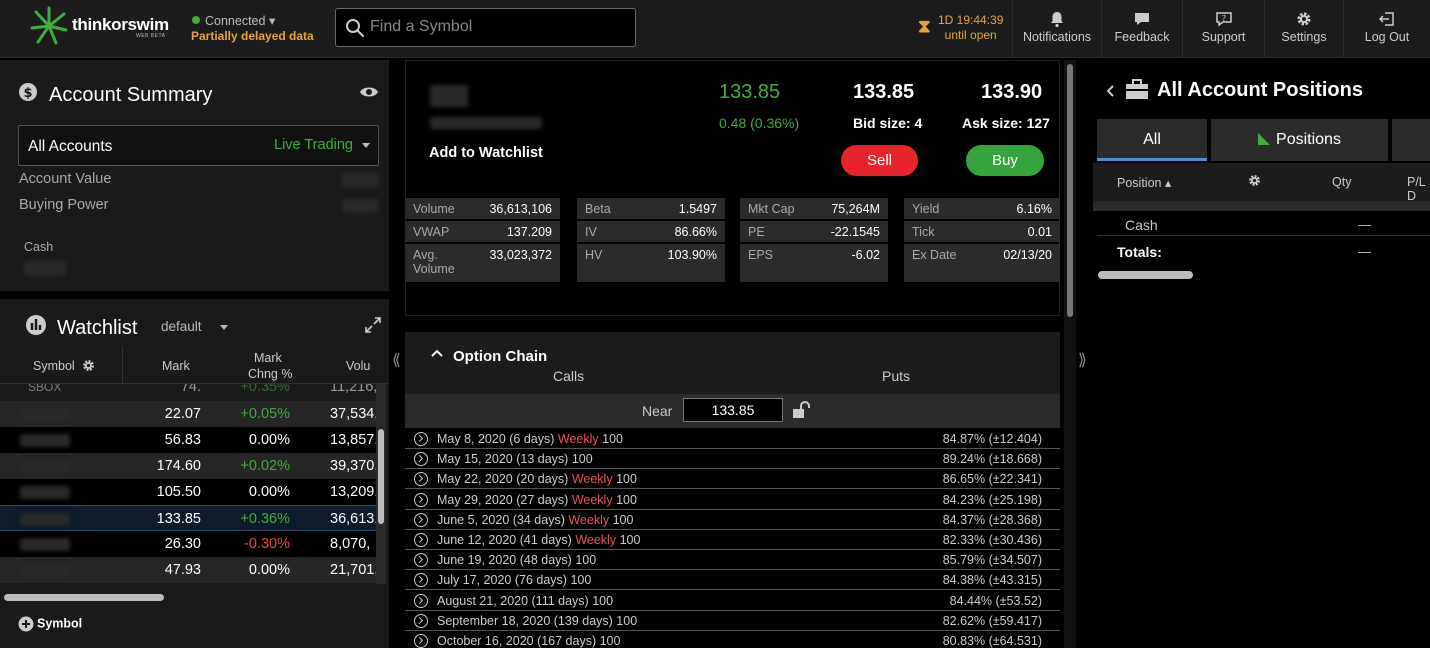 Image resolution: width=1430 pixels, height=648 pixels. What do you see at coordinates (84, 597) in the screenshot?
I see `watchlist-hscroll-thumb` at bounding box center [84, 597].